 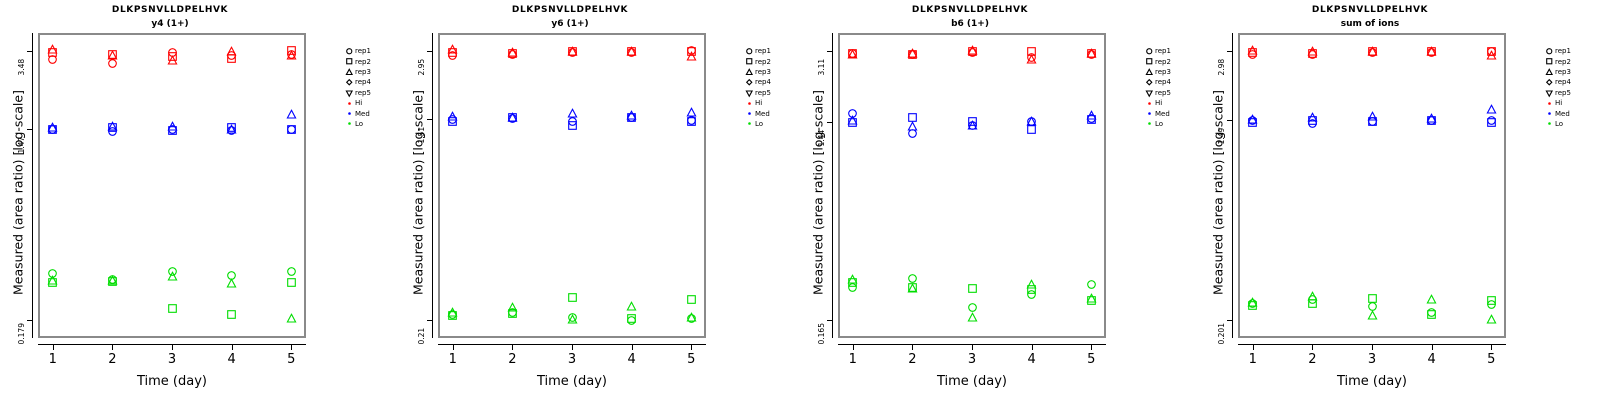 I want to click on y-tick-label: 0.21, so click(x=421, y=336).